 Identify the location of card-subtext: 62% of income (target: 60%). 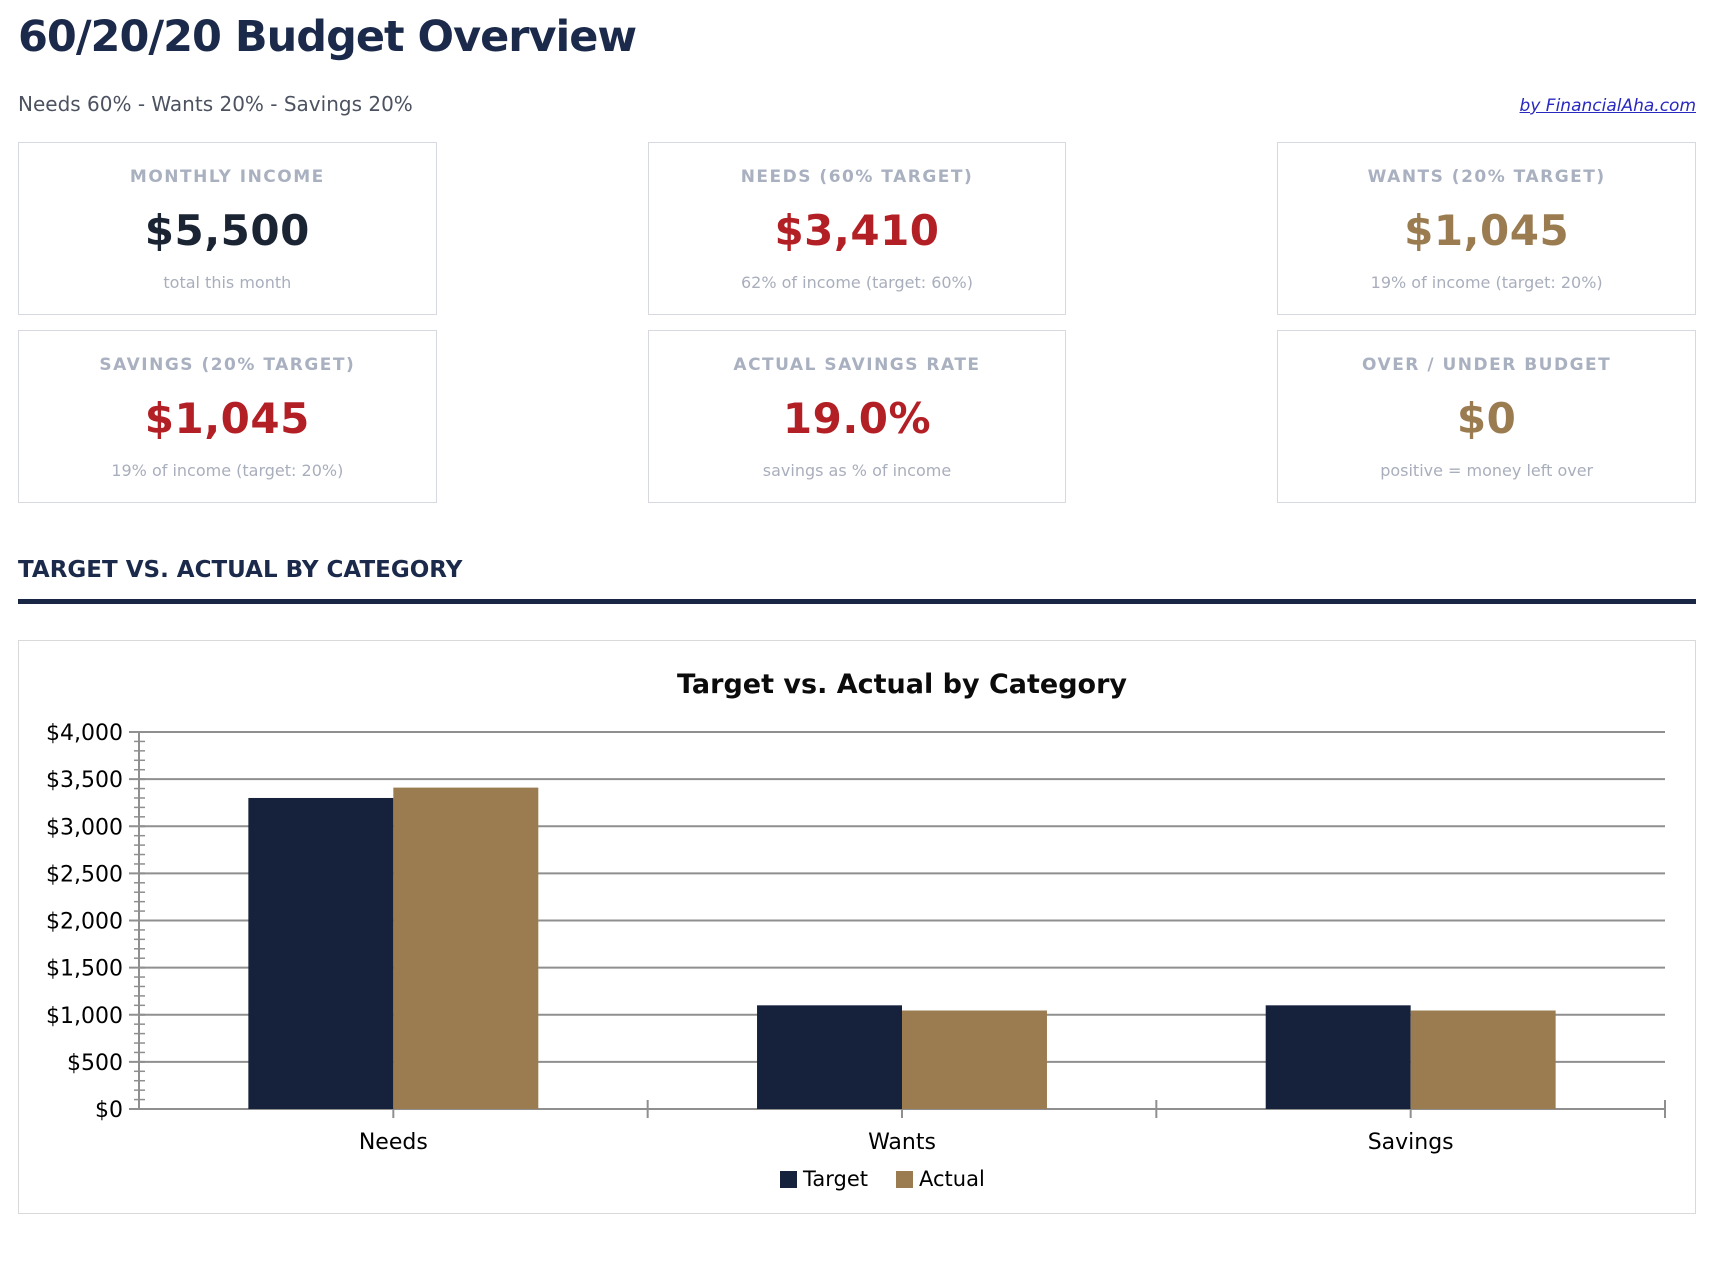
(856, 282).